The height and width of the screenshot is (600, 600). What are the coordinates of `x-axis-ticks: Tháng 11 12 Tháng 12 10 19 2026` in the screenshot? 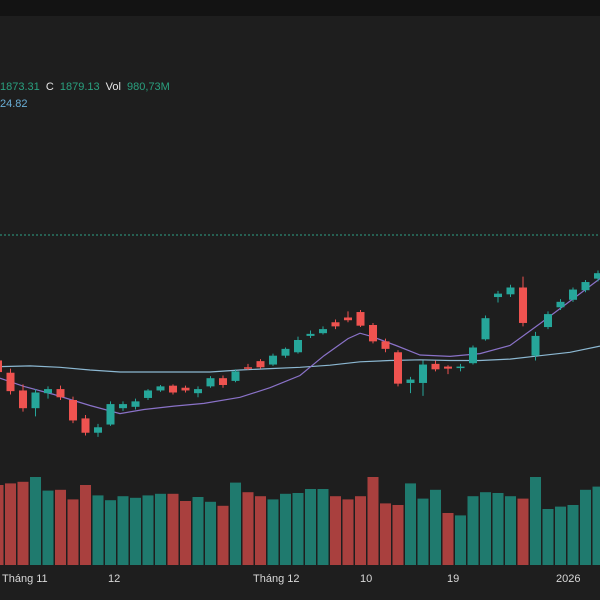 It's located at (291, 579).